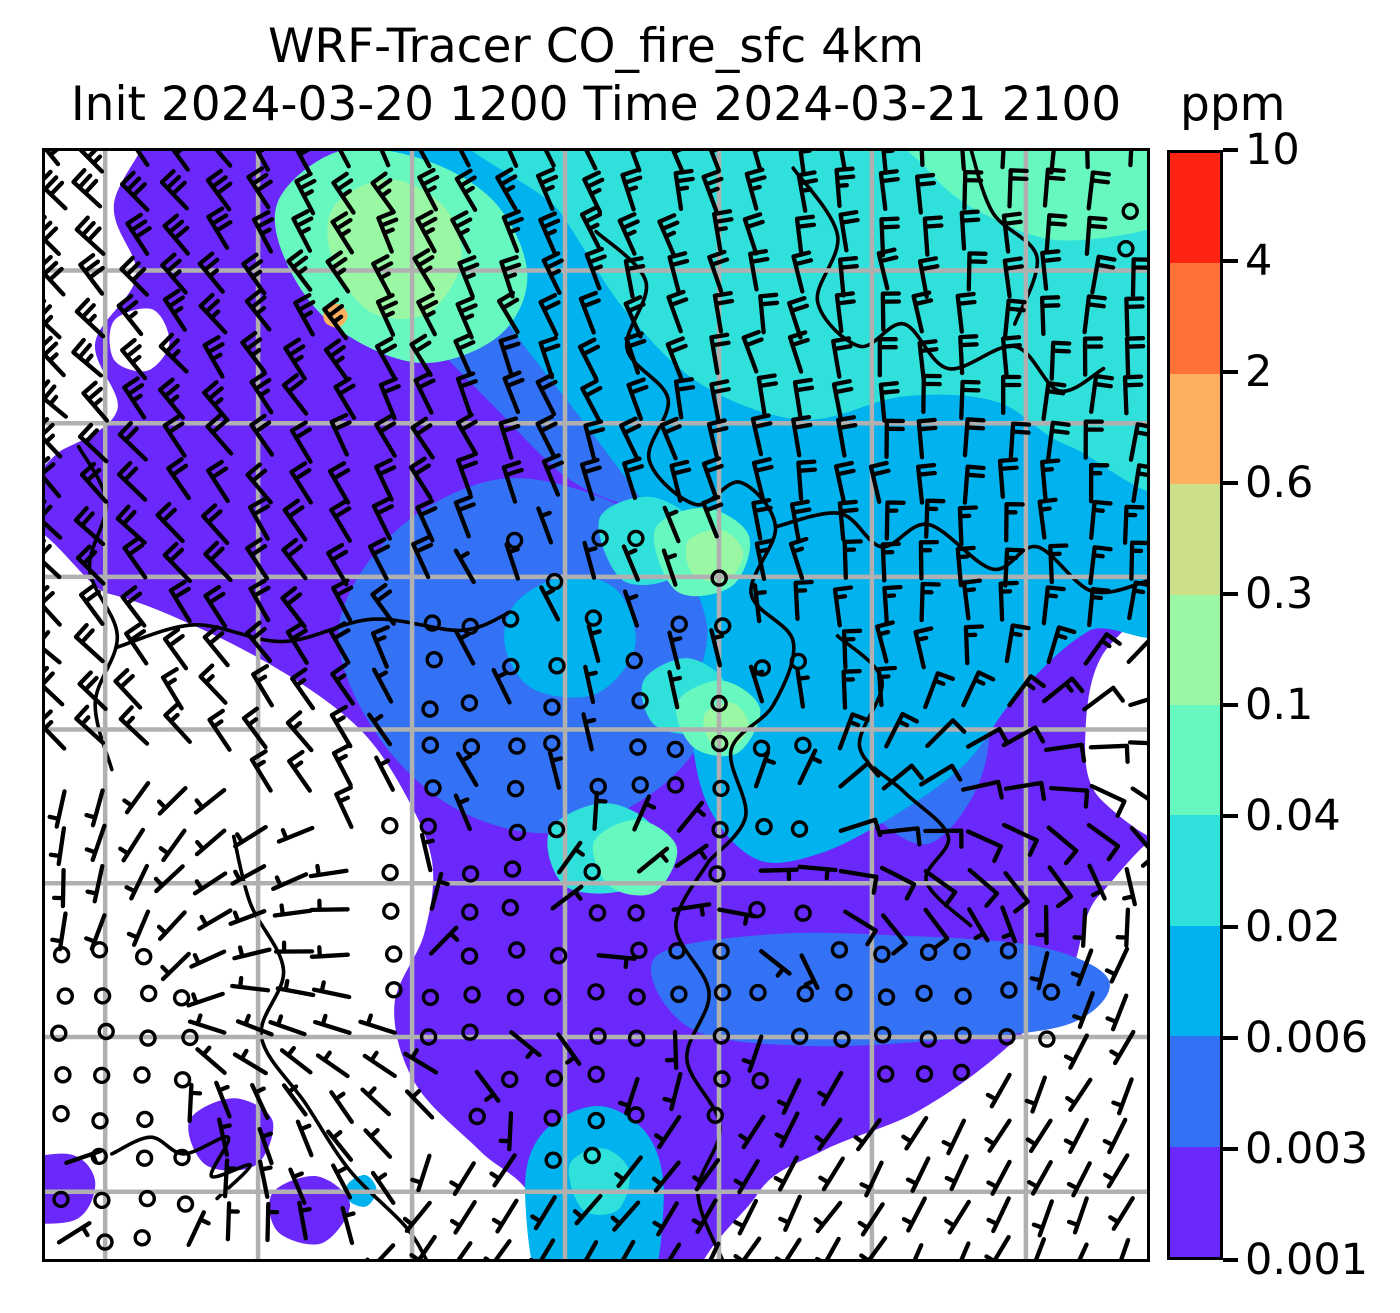 This screenshot has width=1400, height=1313. What do you see at coordinates (1230, 705) in the screenshot?
I see `colorbar-tick-mark` at bounding box center [1230, 705].